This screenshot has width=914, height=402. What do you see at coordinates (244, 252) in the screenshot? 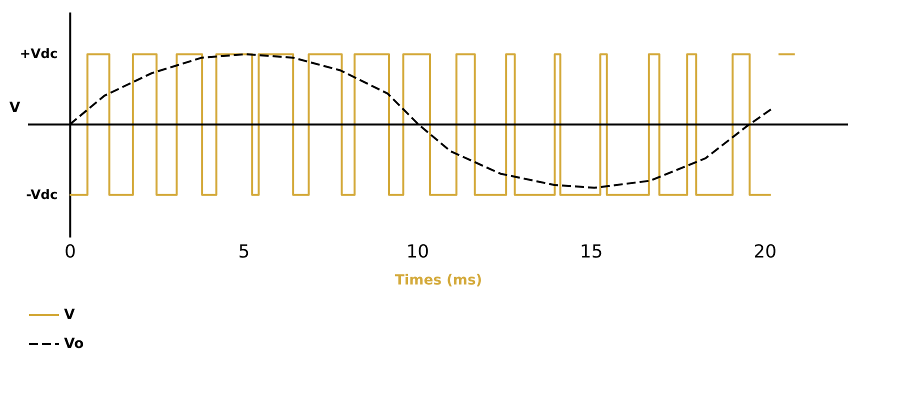
I see `x-tick-label: 5` at bounding box center [244, 252].